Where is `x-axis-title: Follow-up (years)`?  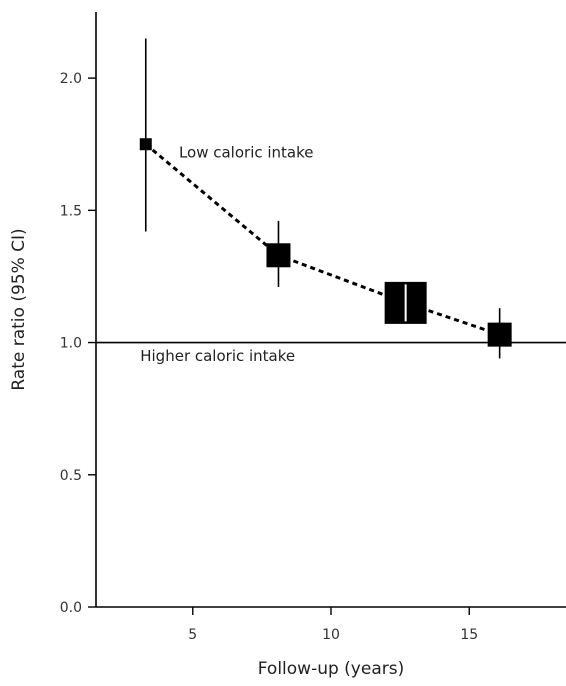 x-axis-title: Follow-up (years) is located at coordinates (331, 669).